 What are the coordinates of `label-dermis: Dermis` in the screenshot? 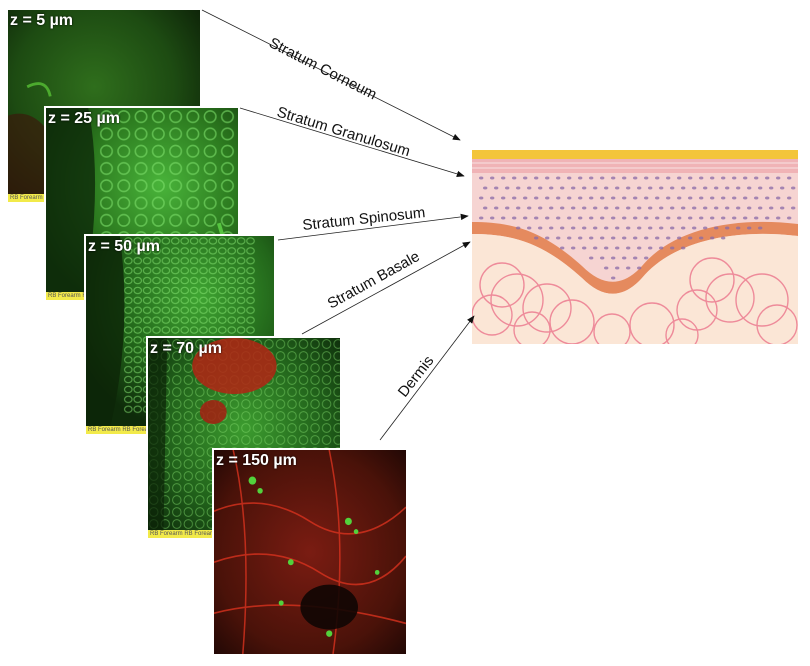 It's located at (416, 377).